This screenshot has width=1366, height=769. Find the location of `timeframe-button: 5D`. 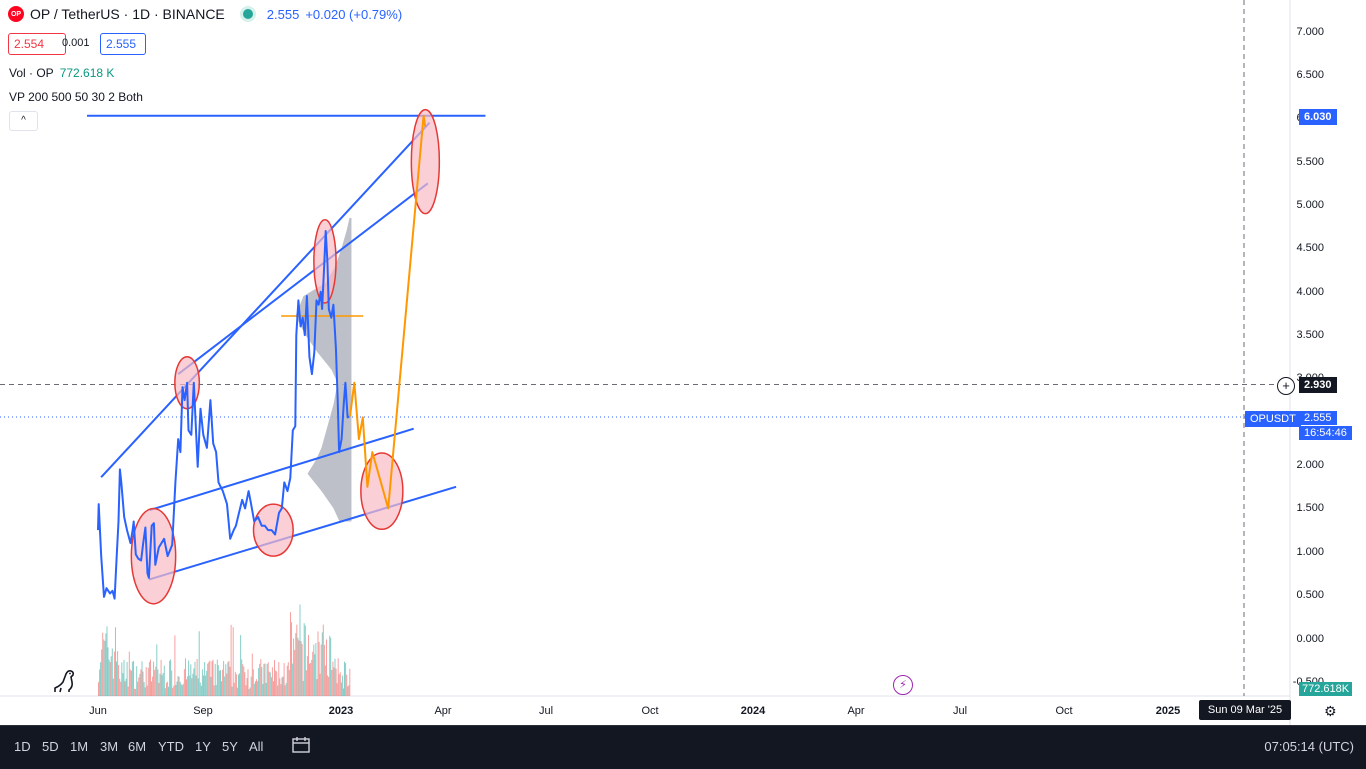

timeframe-button: 5D is located at coordinates (50, 746).